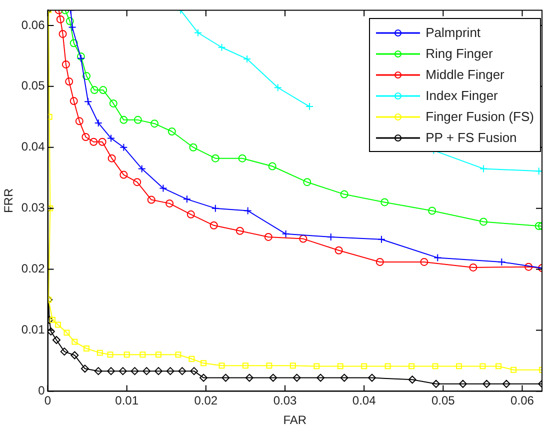 This screenshot has width=547, height=430. I want to click on y-tick-label: 0.02, so click(33, 269).